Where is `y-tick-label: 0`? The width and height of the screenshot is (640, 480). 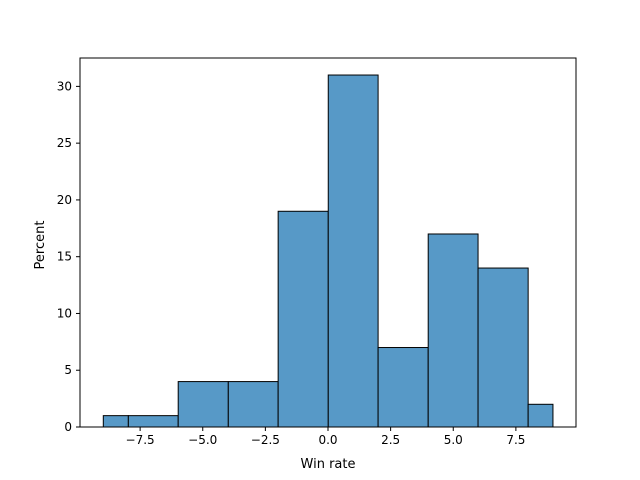
y-tick-label: 0 is located at coordinates (68, 427).